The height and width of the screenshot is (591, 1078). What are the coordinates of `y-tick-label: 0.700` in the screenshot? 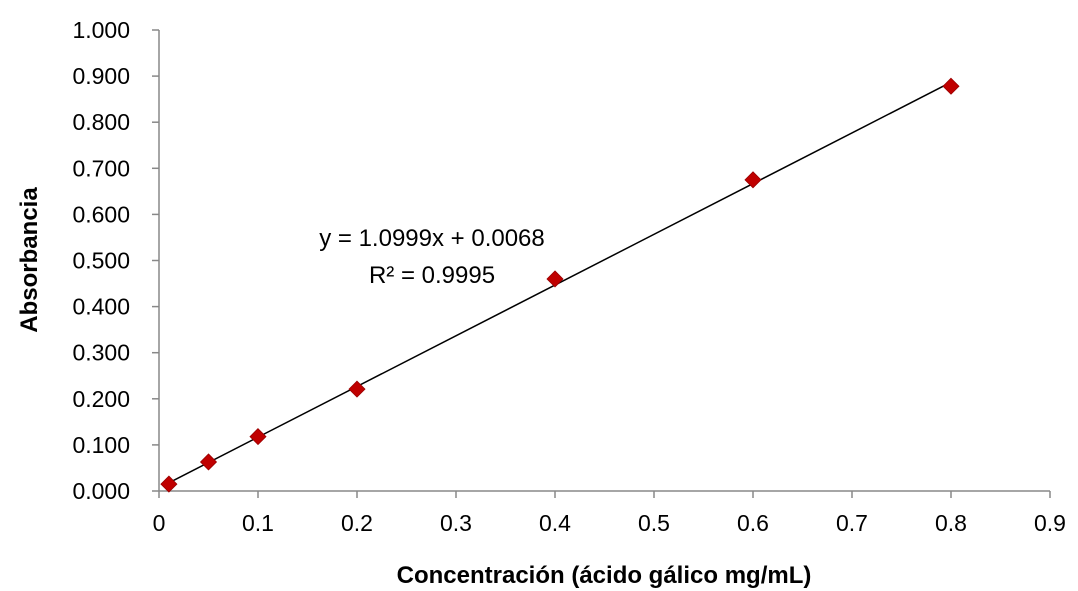 It's located at (101, 168).